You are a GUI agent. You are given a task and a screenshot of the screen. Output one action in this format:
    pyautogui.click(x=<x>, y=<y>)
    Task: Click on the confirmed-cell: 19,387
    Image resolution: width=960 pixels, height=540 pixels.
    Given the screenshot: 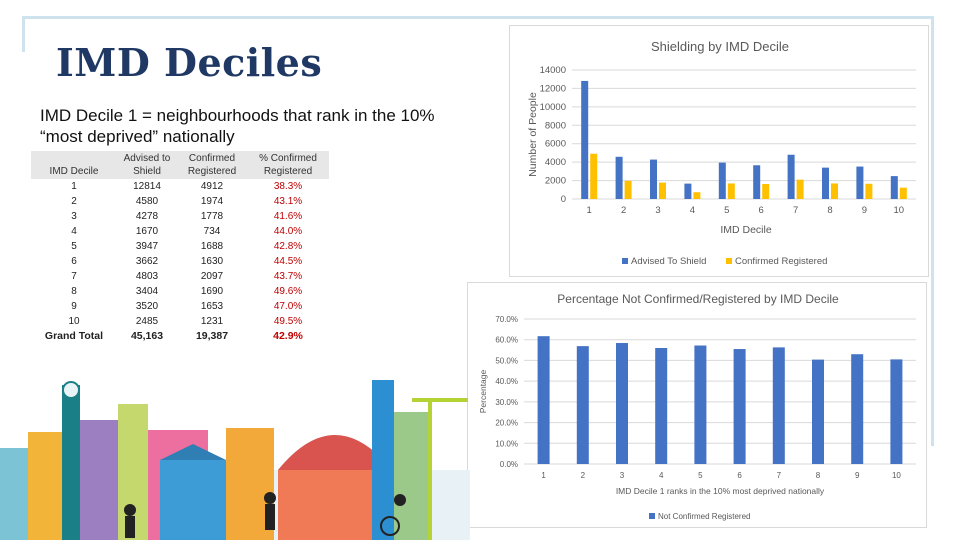 What is the action you would take?
    pyautogui.click(x=212, y=336)
    